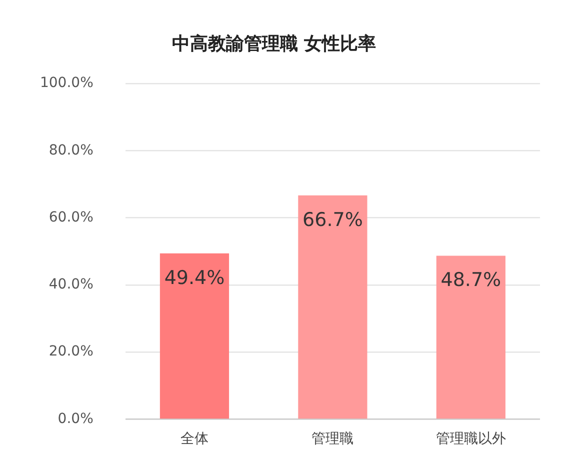 The height and width of the screenshot is (466, 562). I want to click on data-label: 49.4%, so click(194, 277).